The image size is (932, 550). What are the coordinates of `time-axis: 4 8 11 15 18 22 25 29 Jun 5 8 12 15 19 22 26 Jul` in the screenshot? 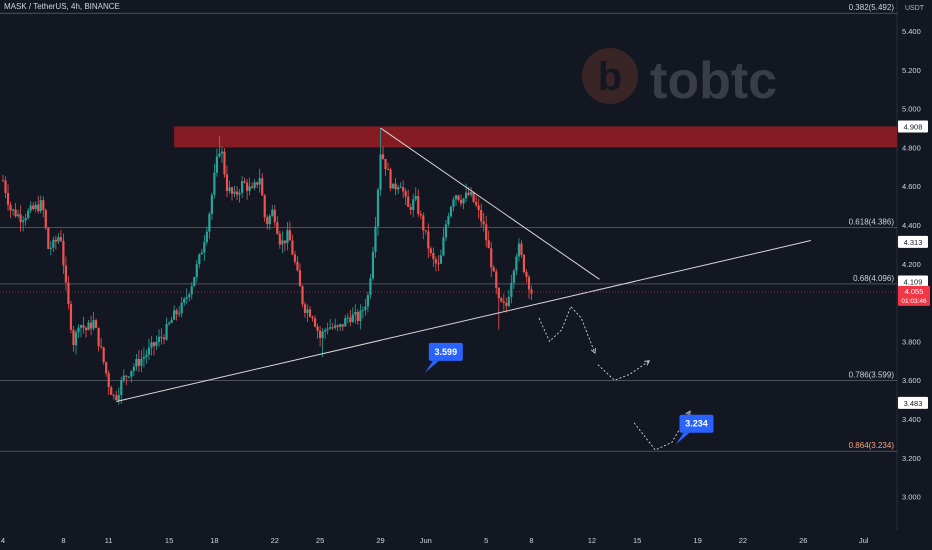 It's located at (435, 540).